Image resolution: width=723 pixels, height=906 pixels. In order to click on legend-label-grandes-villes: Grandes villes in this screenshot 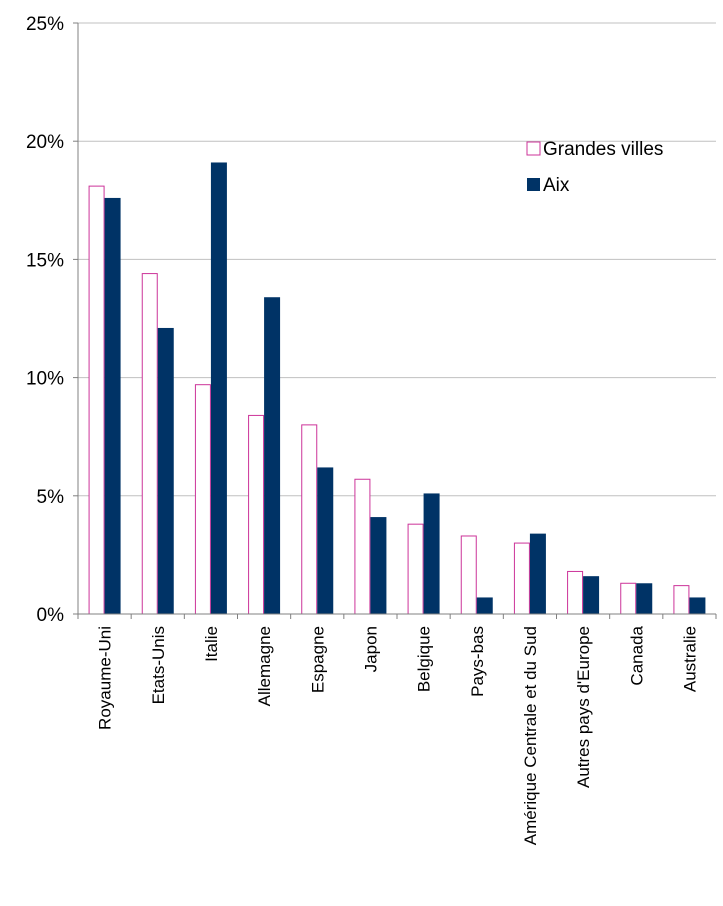, I will do `click(603, 149)`.